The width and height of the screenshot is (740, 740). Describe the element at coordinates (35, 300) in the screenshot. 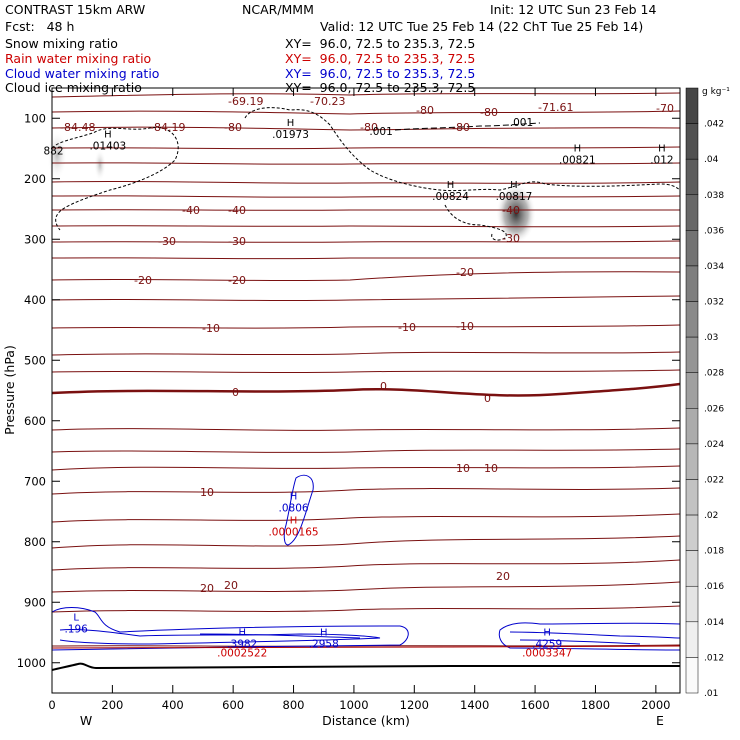

I see `y-tick-label-400: 400` at that location.